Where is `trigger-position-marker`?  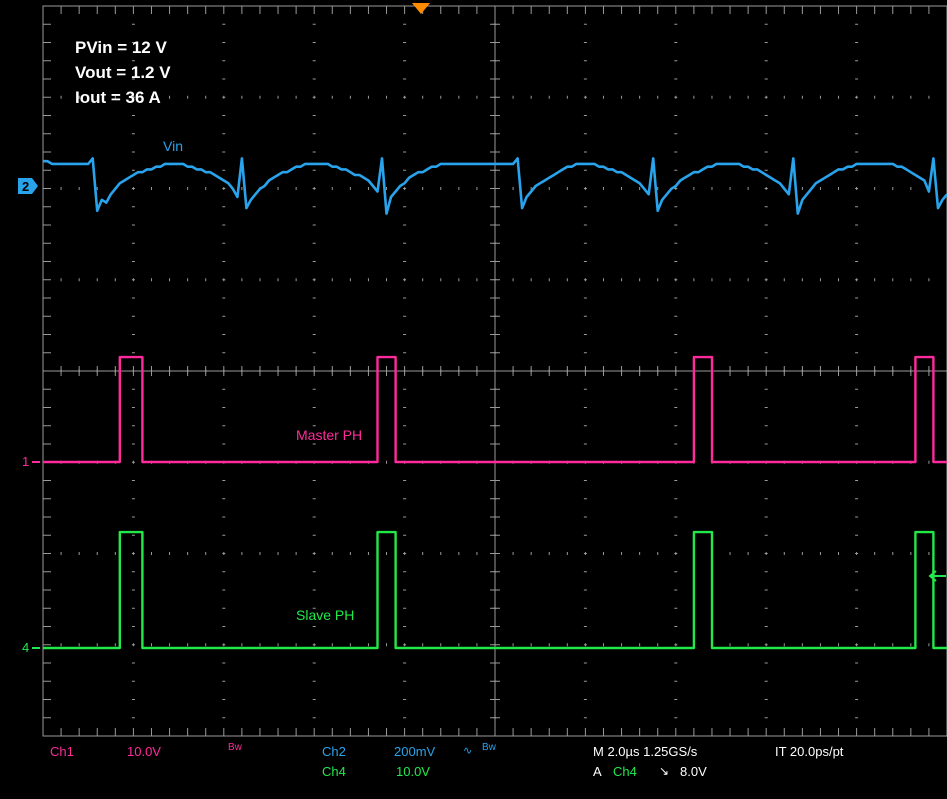 trigger-position-marker is located at coordinates (421, 8).